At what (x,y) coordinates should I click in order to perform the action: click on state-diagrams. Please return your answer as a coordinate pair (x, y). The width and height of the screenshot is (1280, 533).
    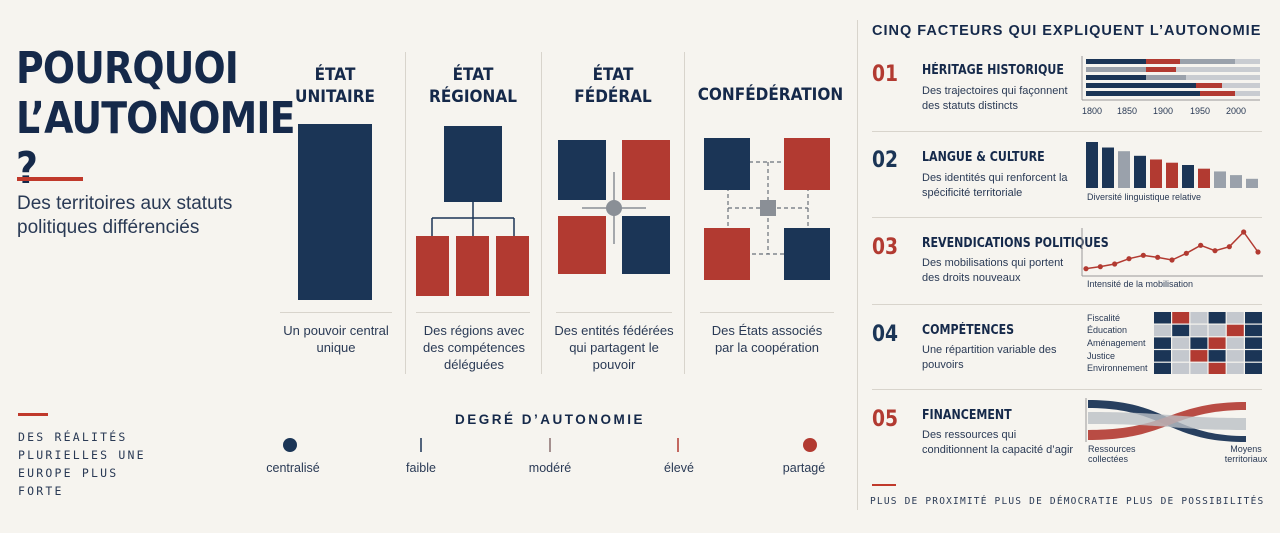
    Looking at the image, I should click on (564, 212).